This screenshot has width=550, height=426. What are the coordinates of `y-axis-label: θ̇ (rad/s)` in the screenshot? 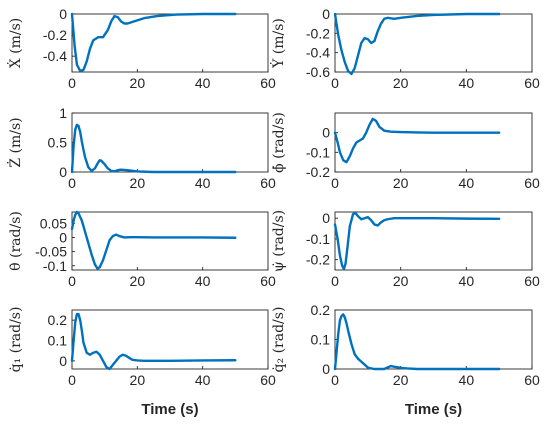 It's located at (16, 241).